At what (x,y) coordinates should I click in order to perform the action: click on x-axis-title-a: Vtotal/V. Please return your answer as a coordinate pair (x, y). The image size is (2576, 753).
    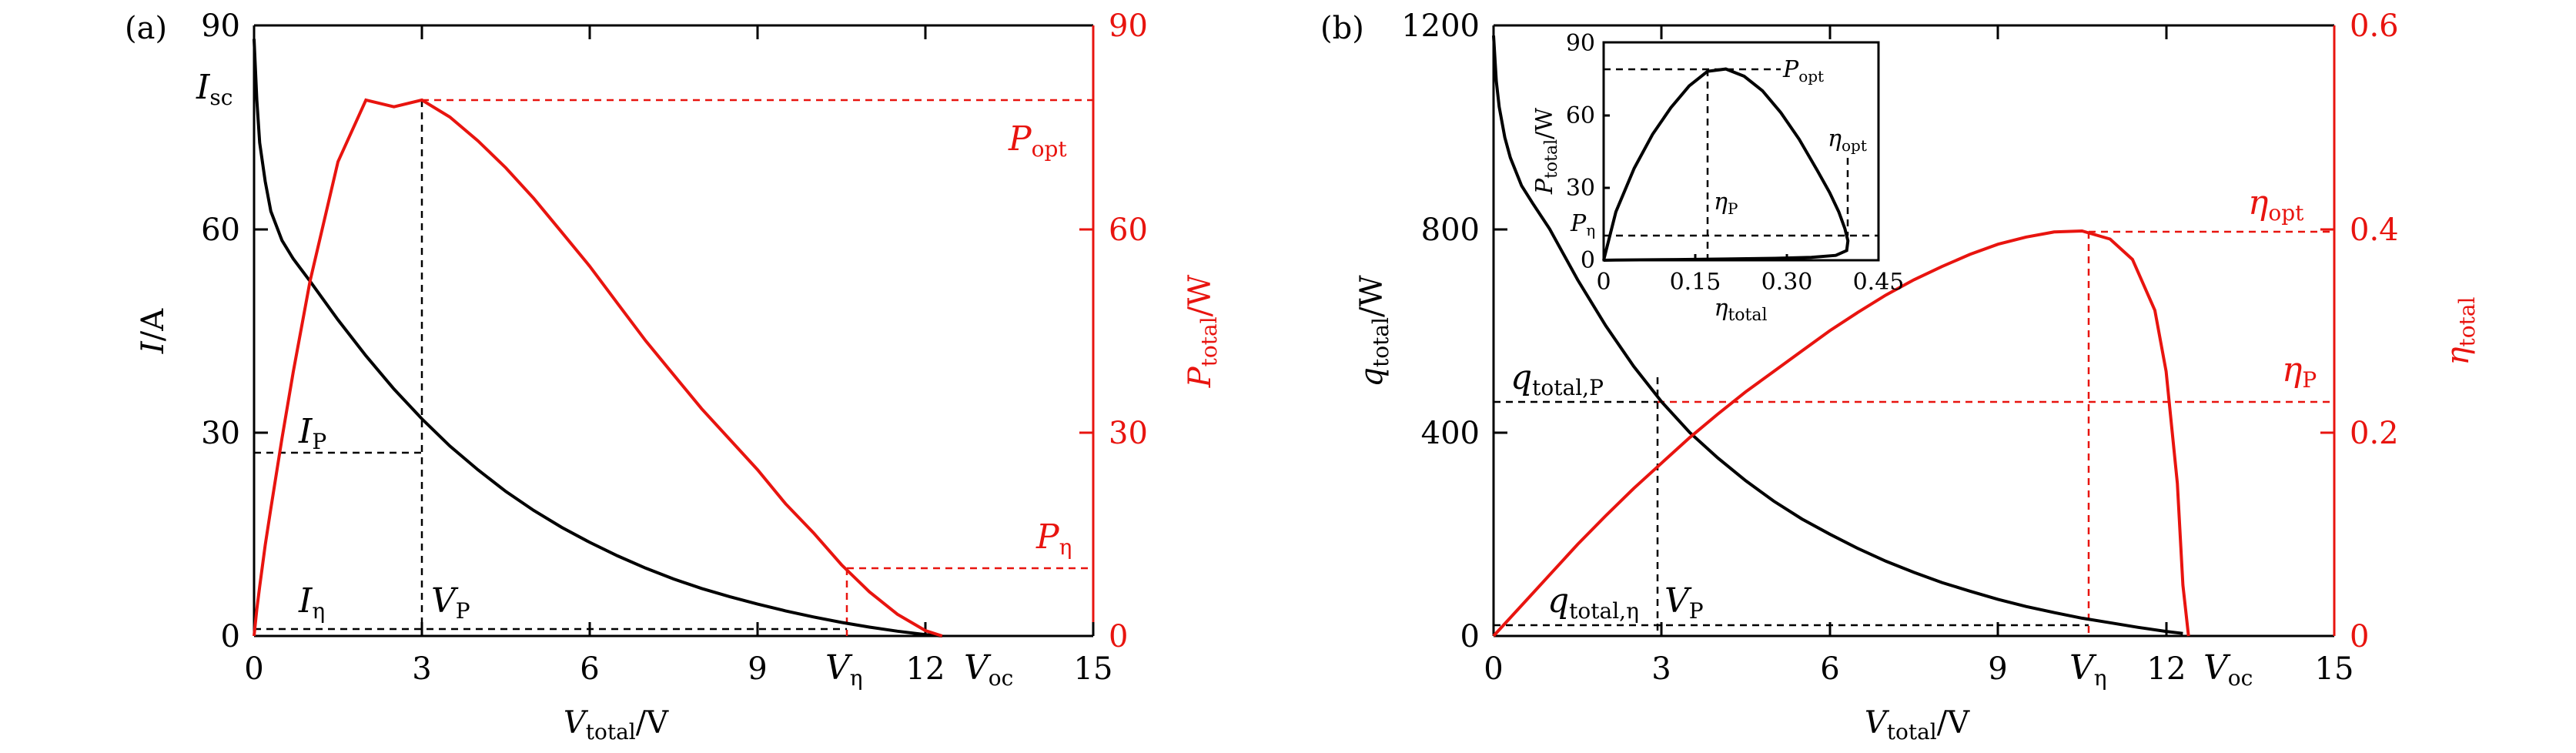
    Looking at the image, I should click on (616, 725).